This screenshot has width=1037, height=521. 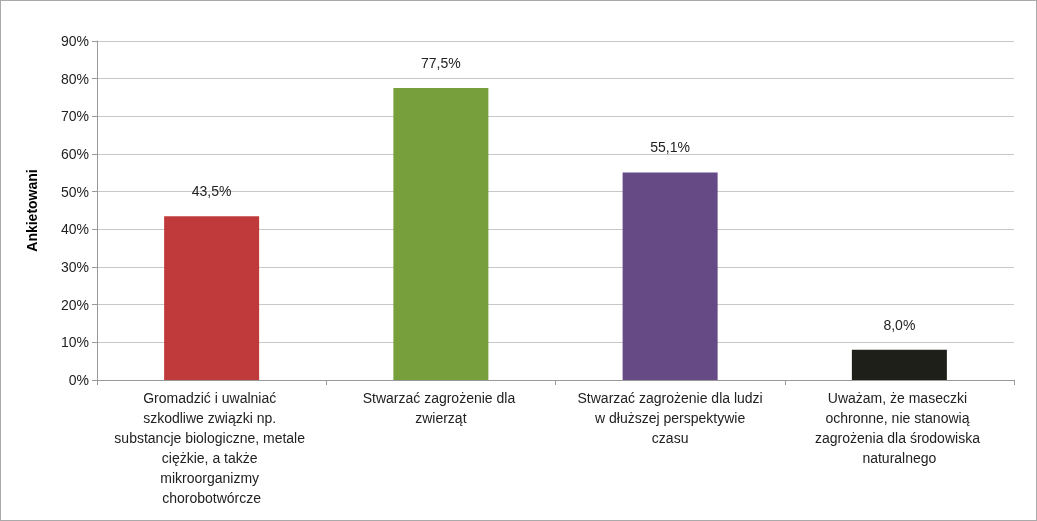 What do you see at coordinates (211, 191) in the screenshot?
I see `data-label: 43,5%` at bounding box center [211, 191].